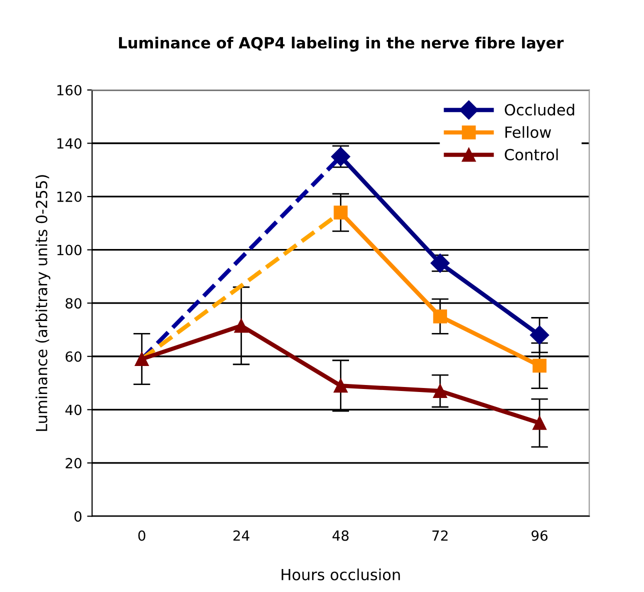 This screenshot has width=644, height=592. I want to click on y-tick-label: 60, so click(74, 356).